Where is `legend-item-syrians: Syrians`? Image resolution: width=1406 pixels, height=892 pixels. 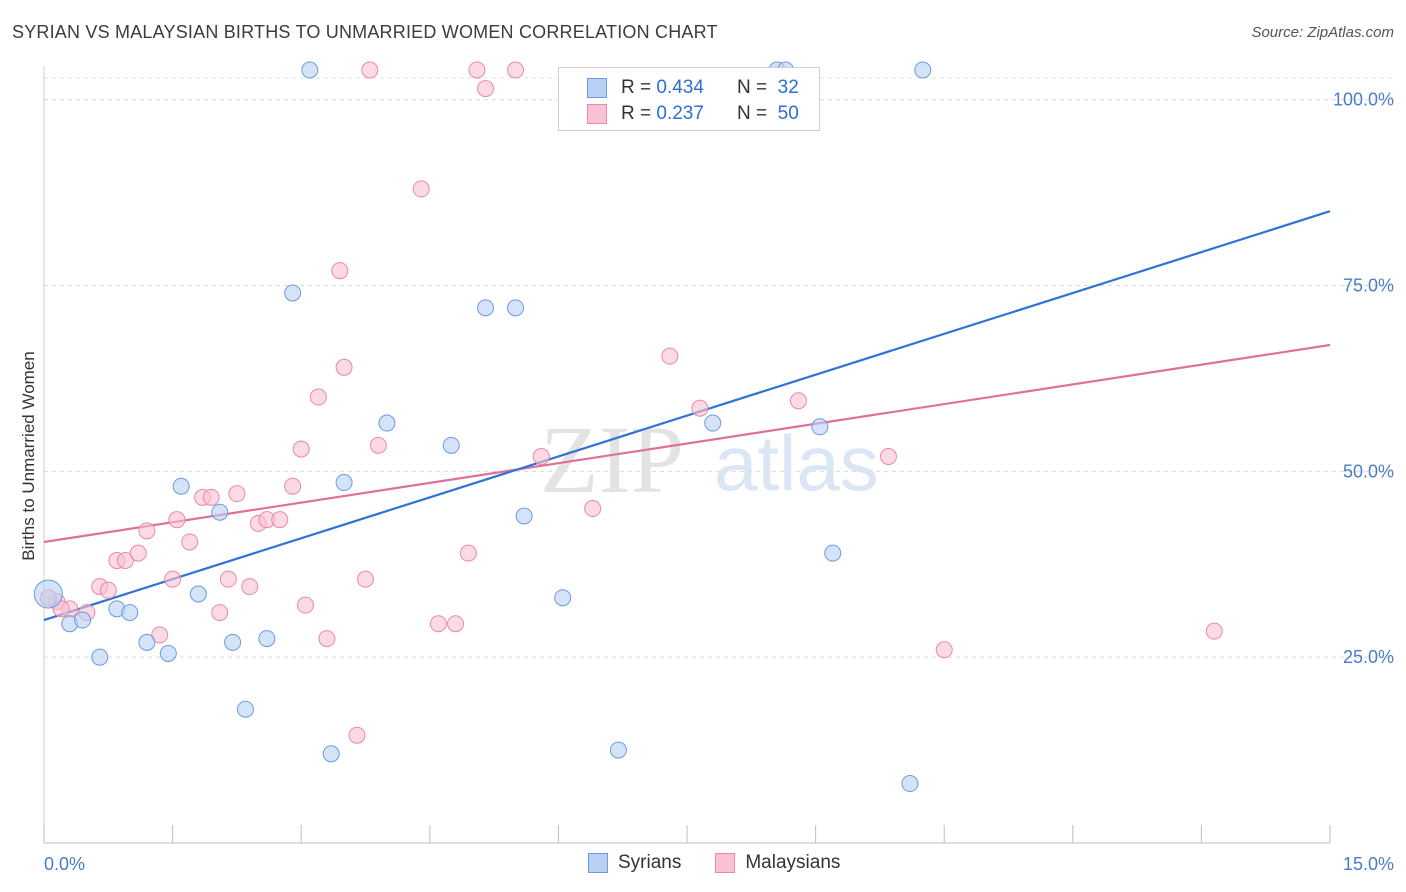 legend-item-syrians: Syrians is located at coordinates (634, 863).